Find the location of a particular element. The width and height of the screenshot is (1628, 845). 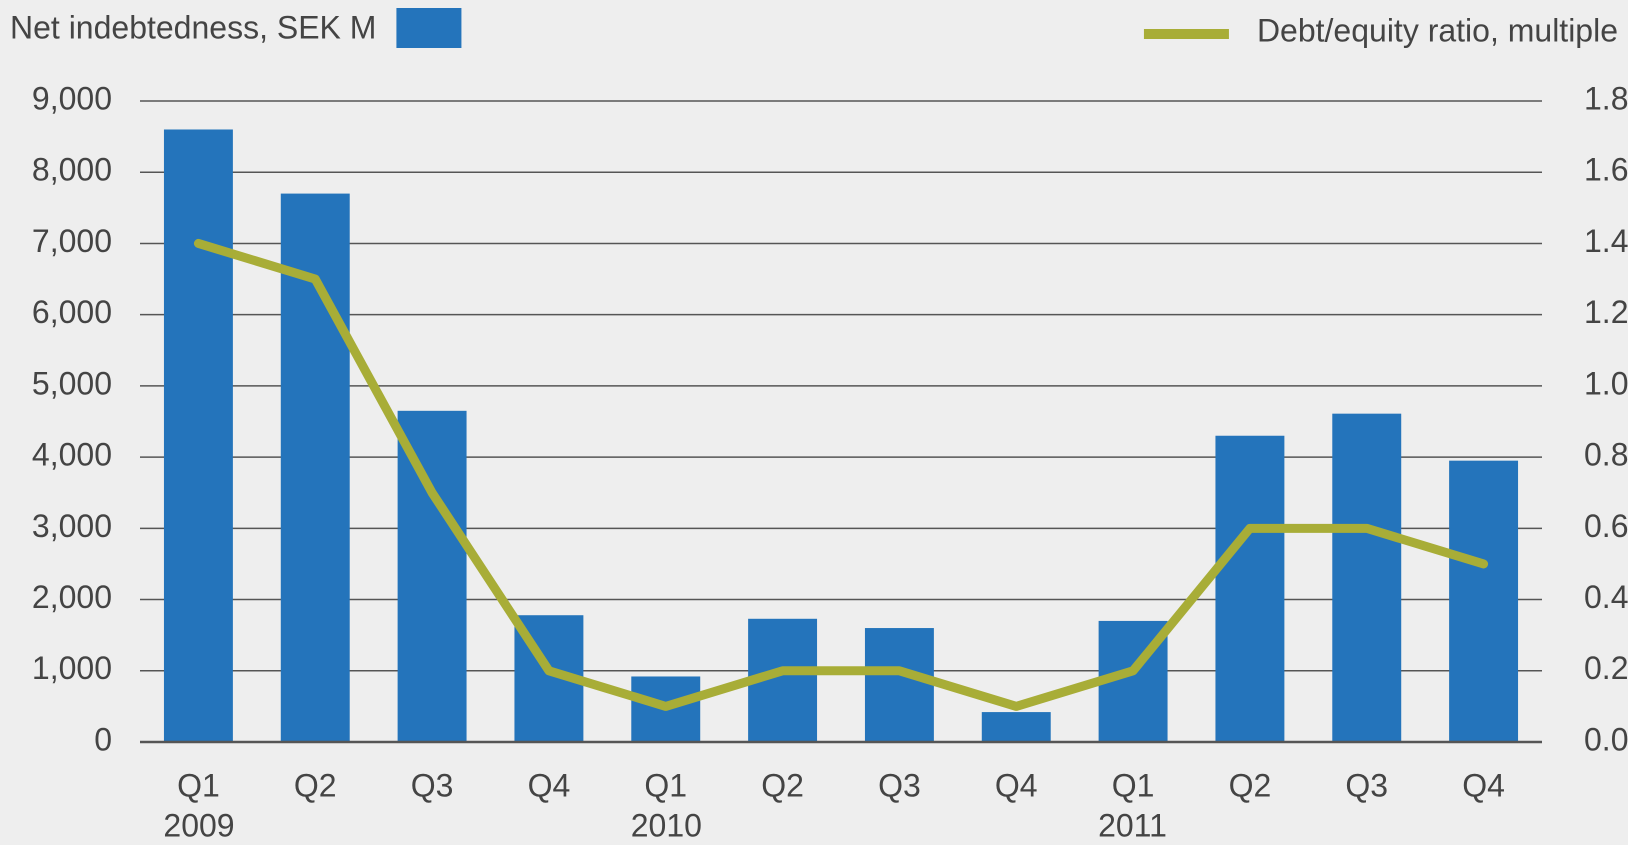

y2-tick-label: 1.0 is located at coordinates (1606, 383).